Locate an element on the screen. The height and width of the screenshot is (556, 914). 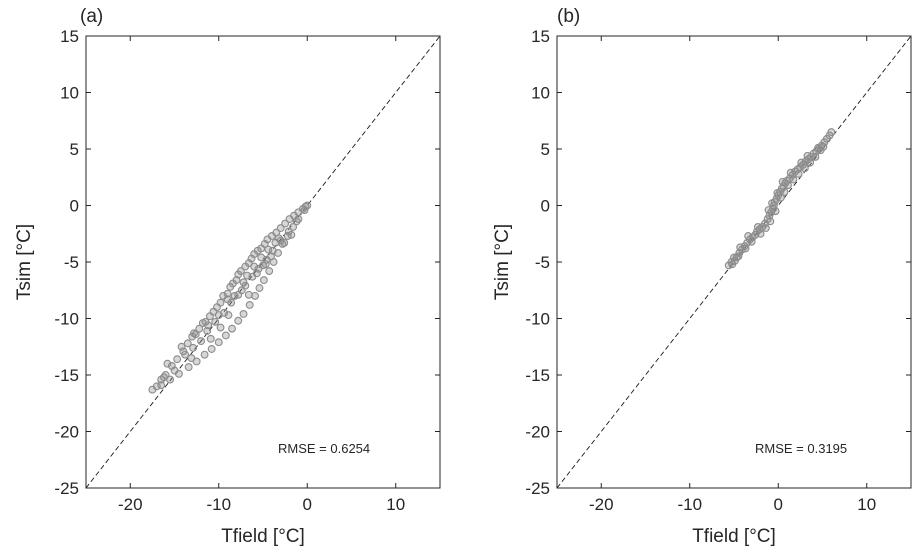
panel-b-y-tick-label: 5 is located at coordinates (545, 149).